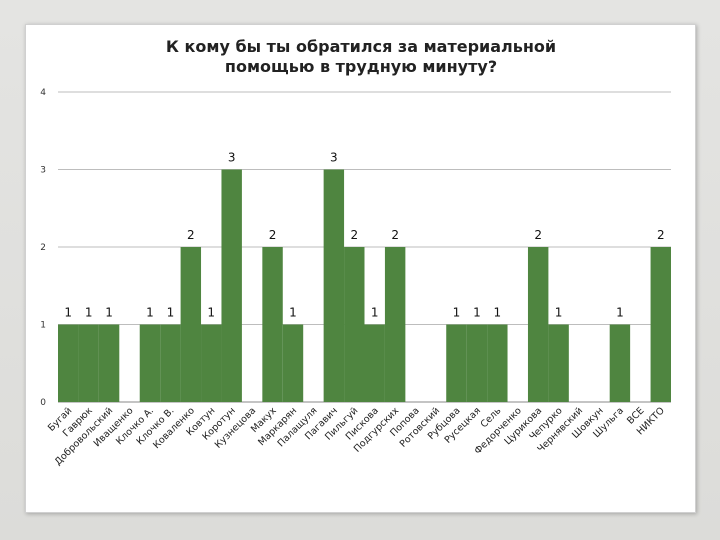 This screenshot has width=720, height=540. What do you see at coordinates (361, 66) in the screenshot?
I see `chart-title-line-2: помощью в трудную минуту?` at bounding box center [361, 66].